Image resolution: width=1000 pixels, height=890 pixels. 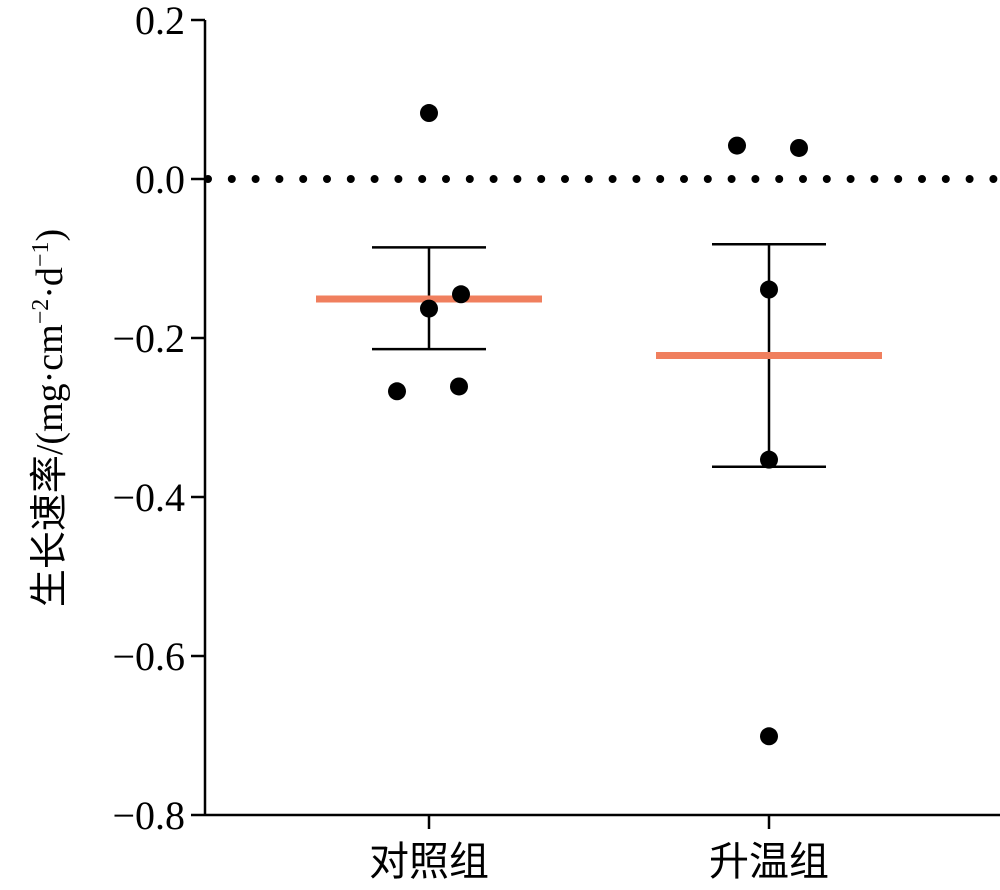 I want to click on y-tick-label: −0.2, so click(x=148, y=338).